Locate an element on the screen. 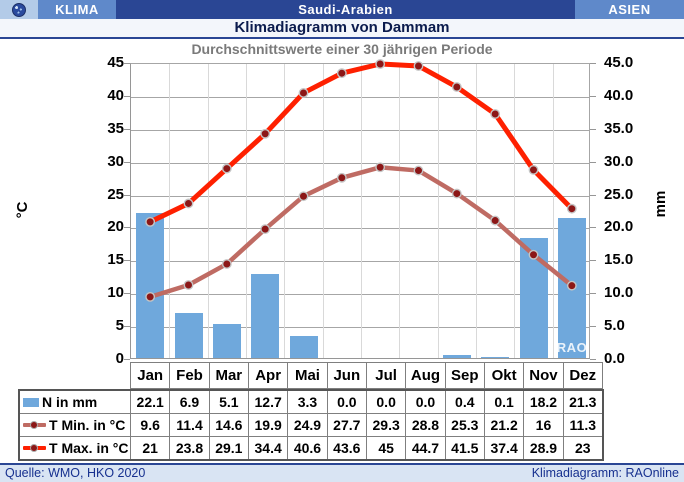 The image size is (684, 482). left-axis-unit-label: °C is located at coordinates (22, 210).